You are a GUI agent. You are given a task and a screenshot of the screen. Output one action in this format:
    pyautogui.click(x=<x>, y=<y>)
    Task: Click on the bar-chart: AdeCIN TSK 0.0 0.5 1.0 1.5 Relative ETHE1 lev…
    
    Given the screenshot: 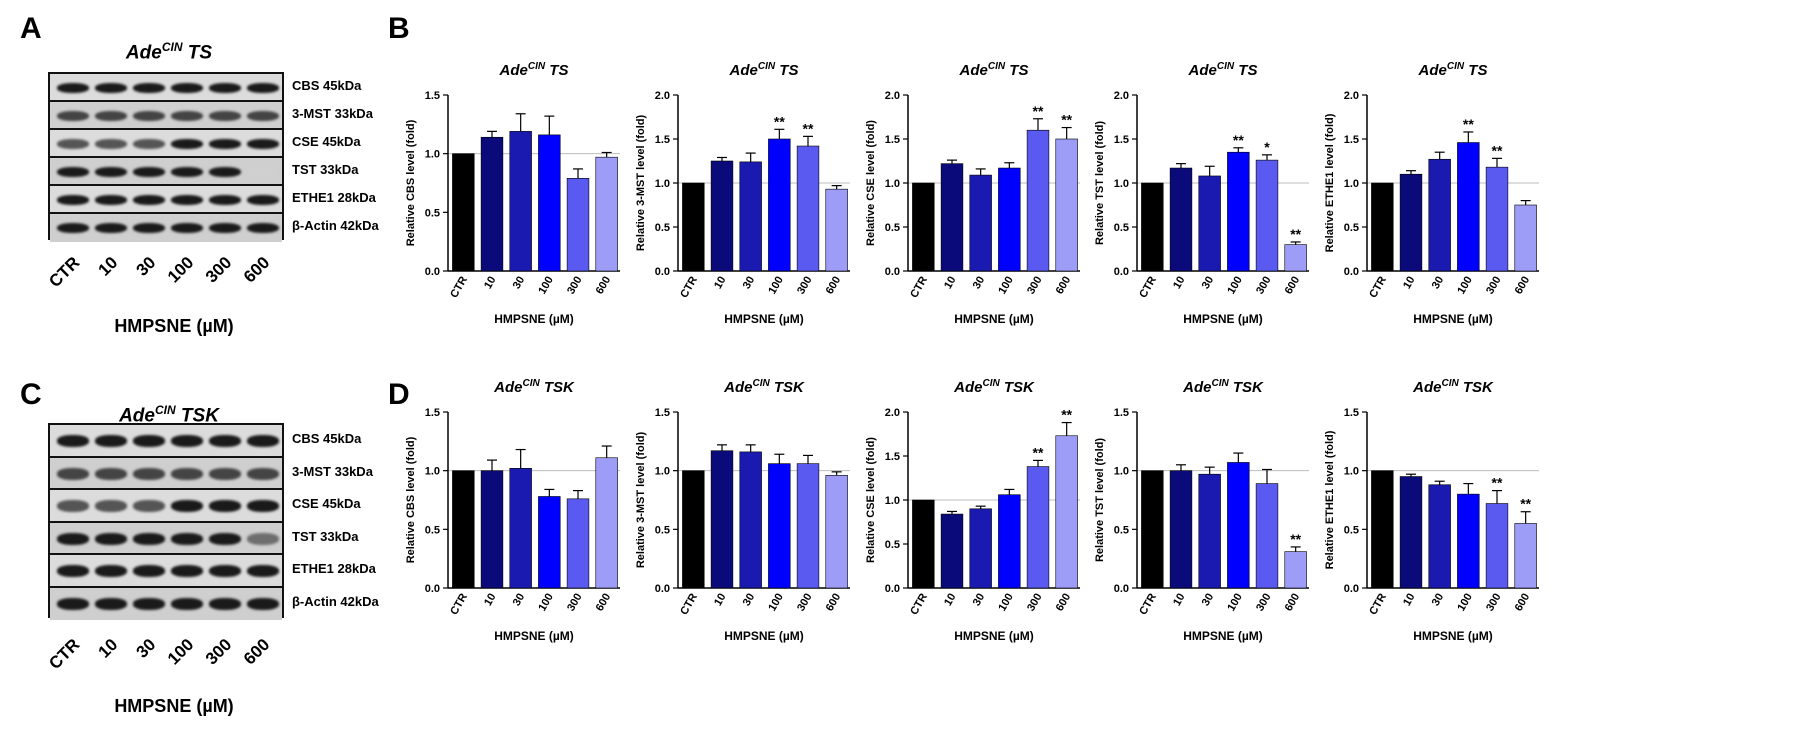 What is the action you would take?
    pyautogui.click(x=1431, y=510)
    